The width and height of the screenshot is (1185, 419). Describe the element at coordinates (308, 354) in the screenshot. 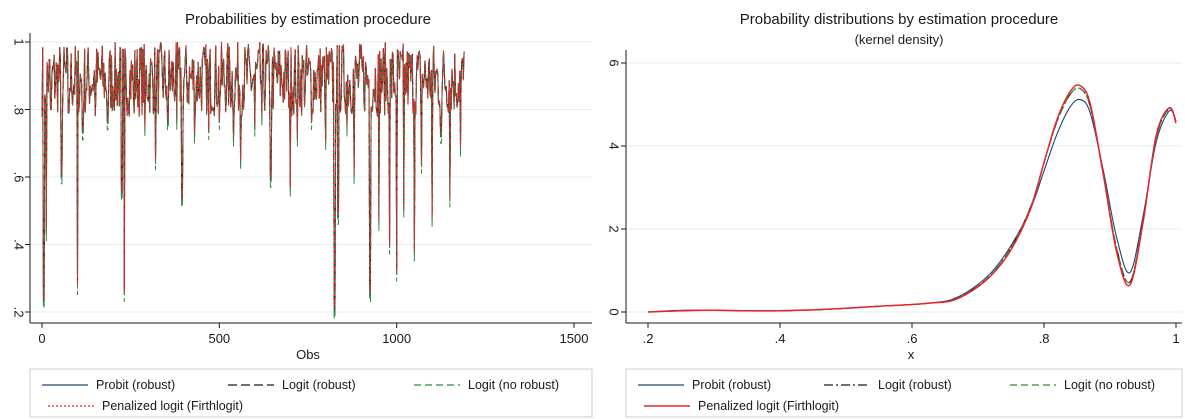

I see `left-x-axis-label: Obs` at that location.